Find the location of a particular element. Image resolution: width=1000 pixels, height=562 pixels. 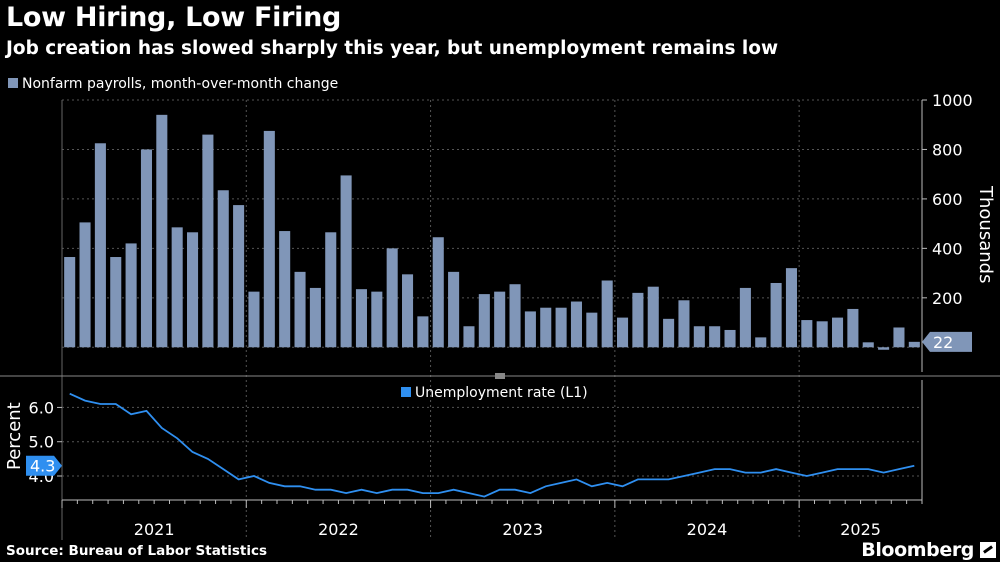

line-last-value-label: 4.3 is located at coordinates (42, 466).